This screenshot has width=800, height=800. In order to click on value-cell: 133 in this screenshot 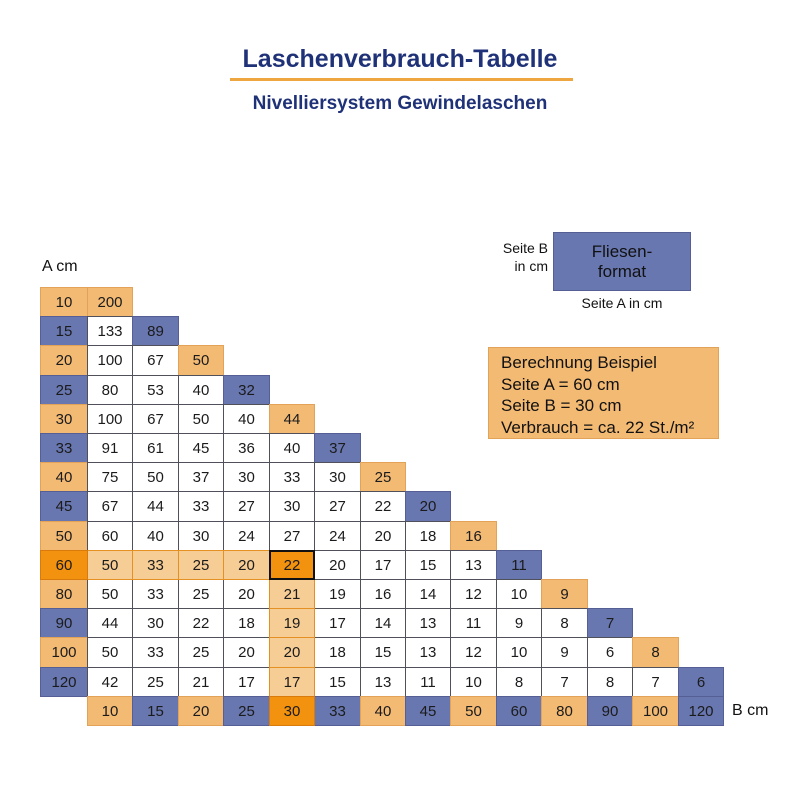, I will do `click(110, 331)`.